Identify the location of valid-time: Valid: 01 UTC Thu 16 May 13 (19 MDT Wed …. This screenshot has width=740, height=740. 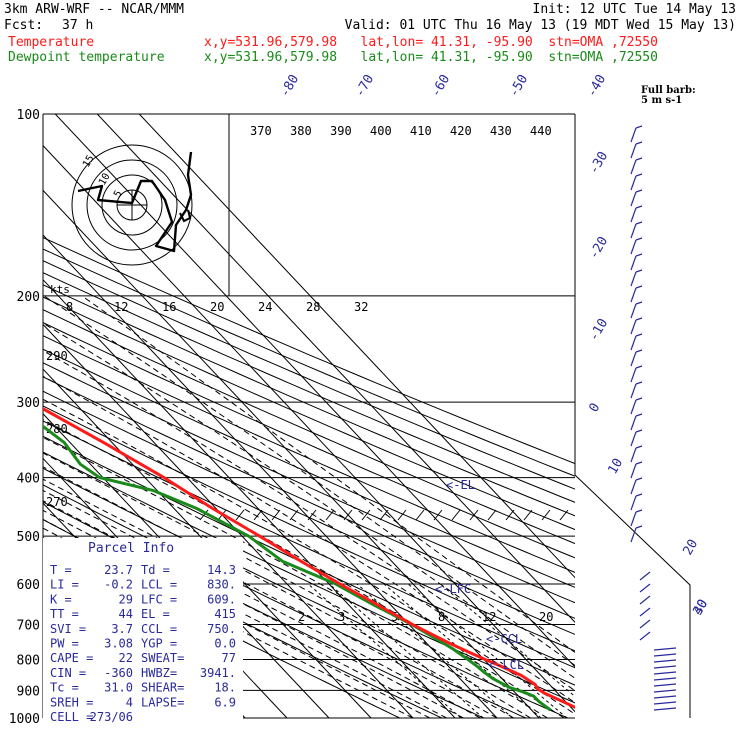
(540, 25).